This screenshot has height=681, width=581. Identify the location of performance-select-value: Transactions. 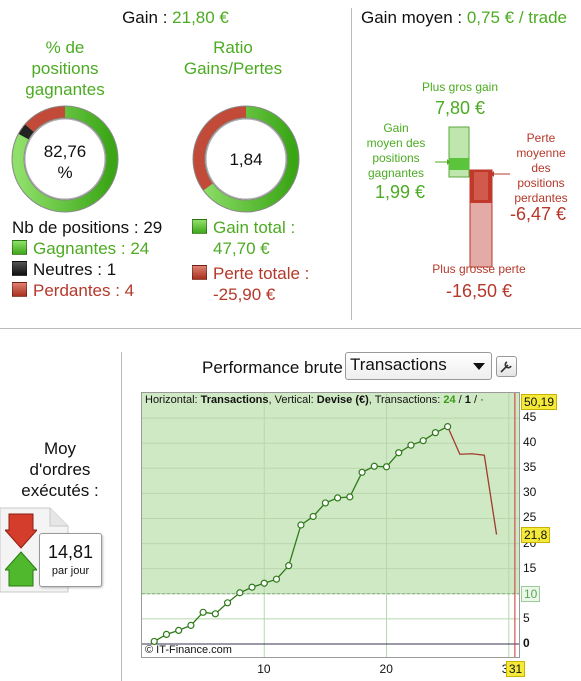
(398, 364).